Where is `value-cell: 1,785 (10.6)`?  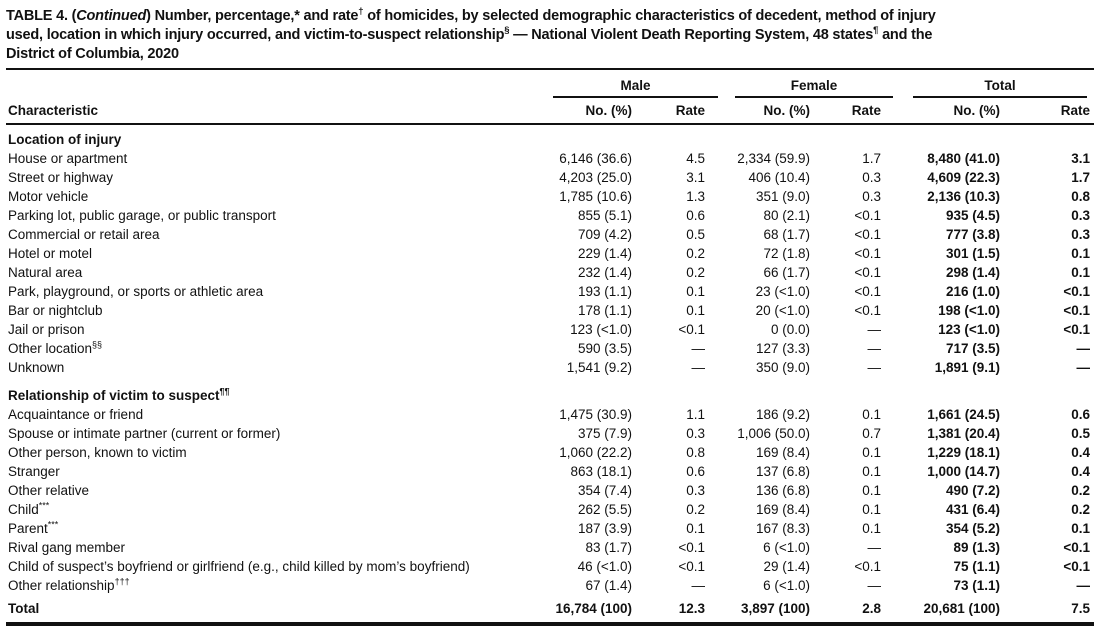 value-cell: 1,785 (10.6) is located at coordinates (595, 196).